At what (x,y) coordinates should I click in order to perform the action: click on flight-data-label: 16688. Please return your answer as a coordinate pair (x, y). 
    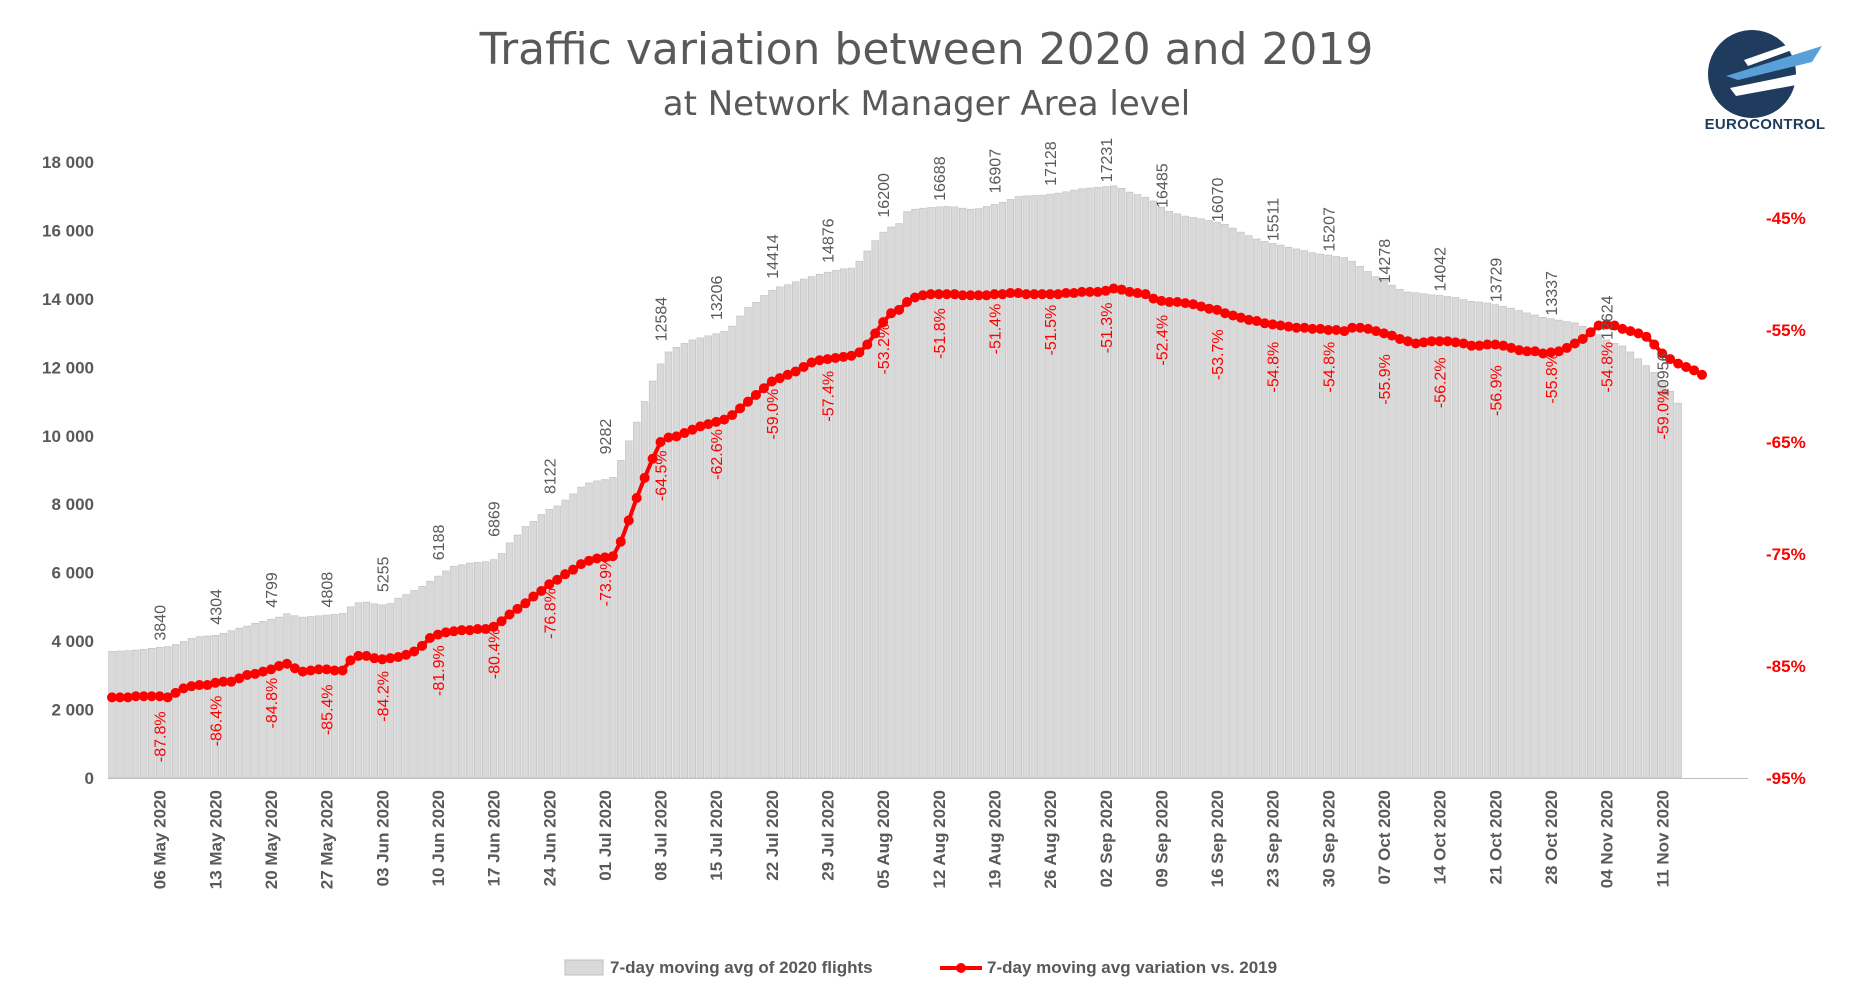
    Looking at the image, I should click on (940, 178).